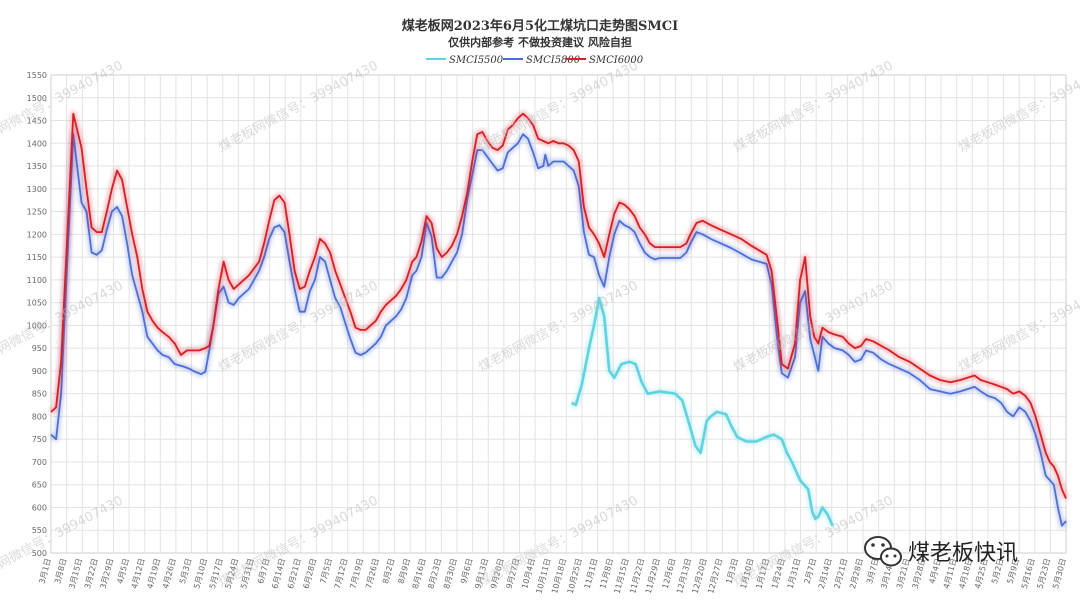 Image resolution: width=1080 pixels, height=600 pixels. What do you see at coordinates (450, 573) in the screenshot?
I see `x-tick-label: 8月30日` at bounding box center [450, 573].